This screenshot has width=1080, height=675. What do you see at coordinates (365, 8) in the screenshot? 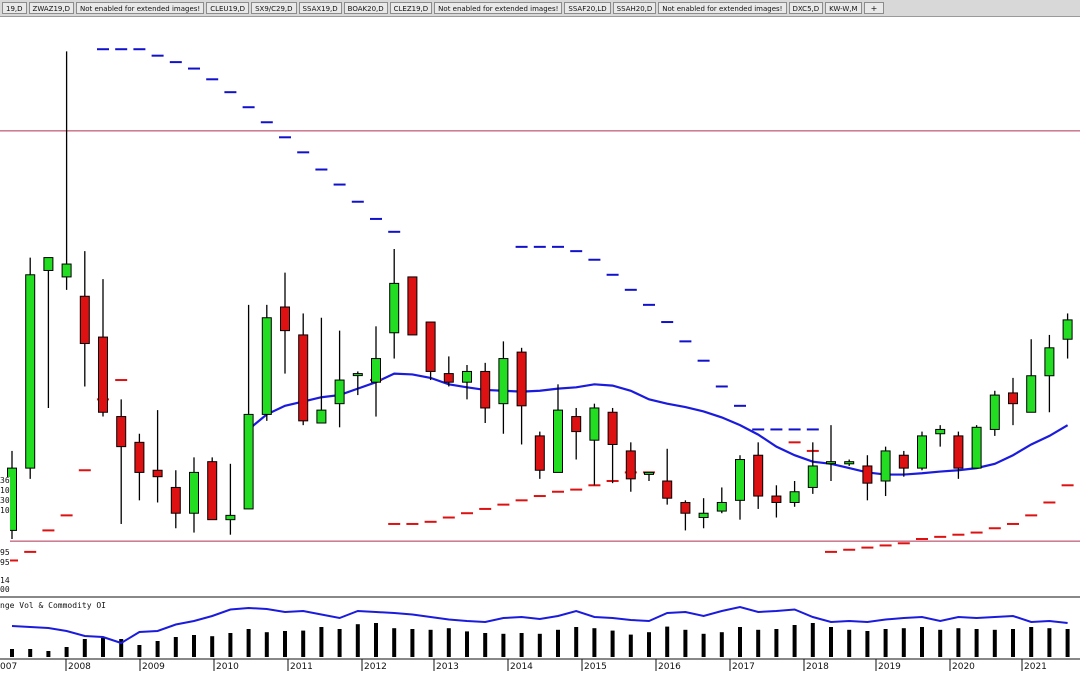
I see `chart-tab: BOAK20,D` at bounding box center [365, 8].